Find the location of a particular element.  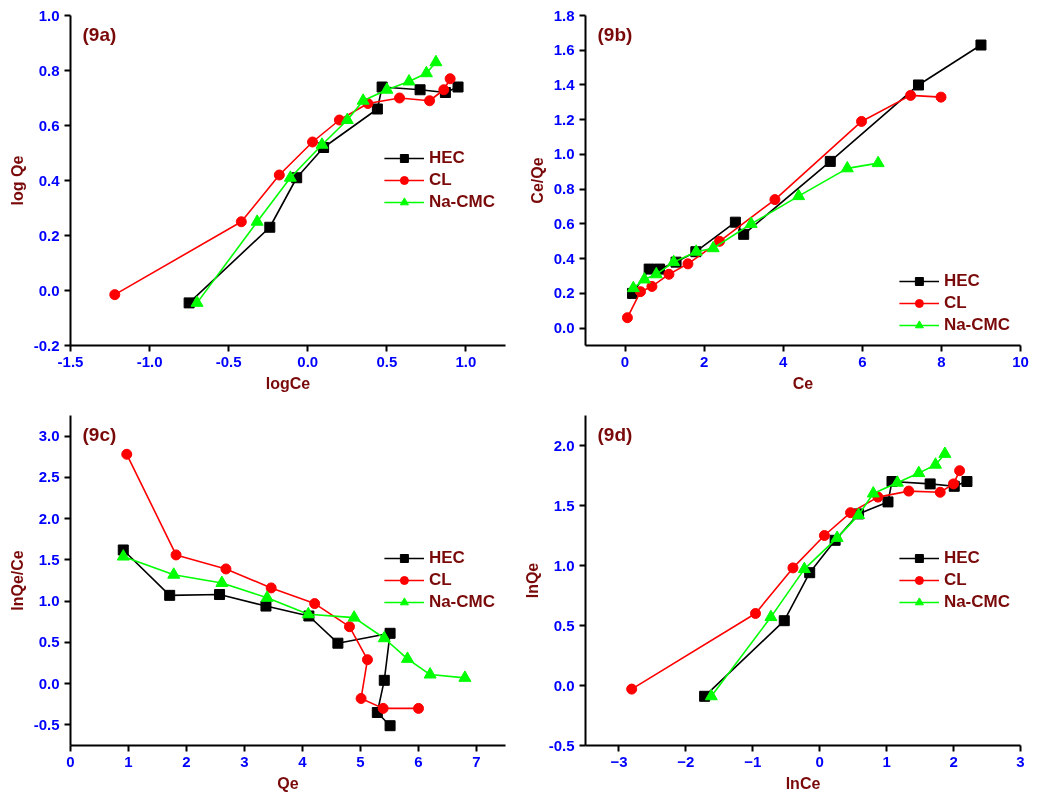

y-tick-label: 3.0 is located at coordinates (49, 436).